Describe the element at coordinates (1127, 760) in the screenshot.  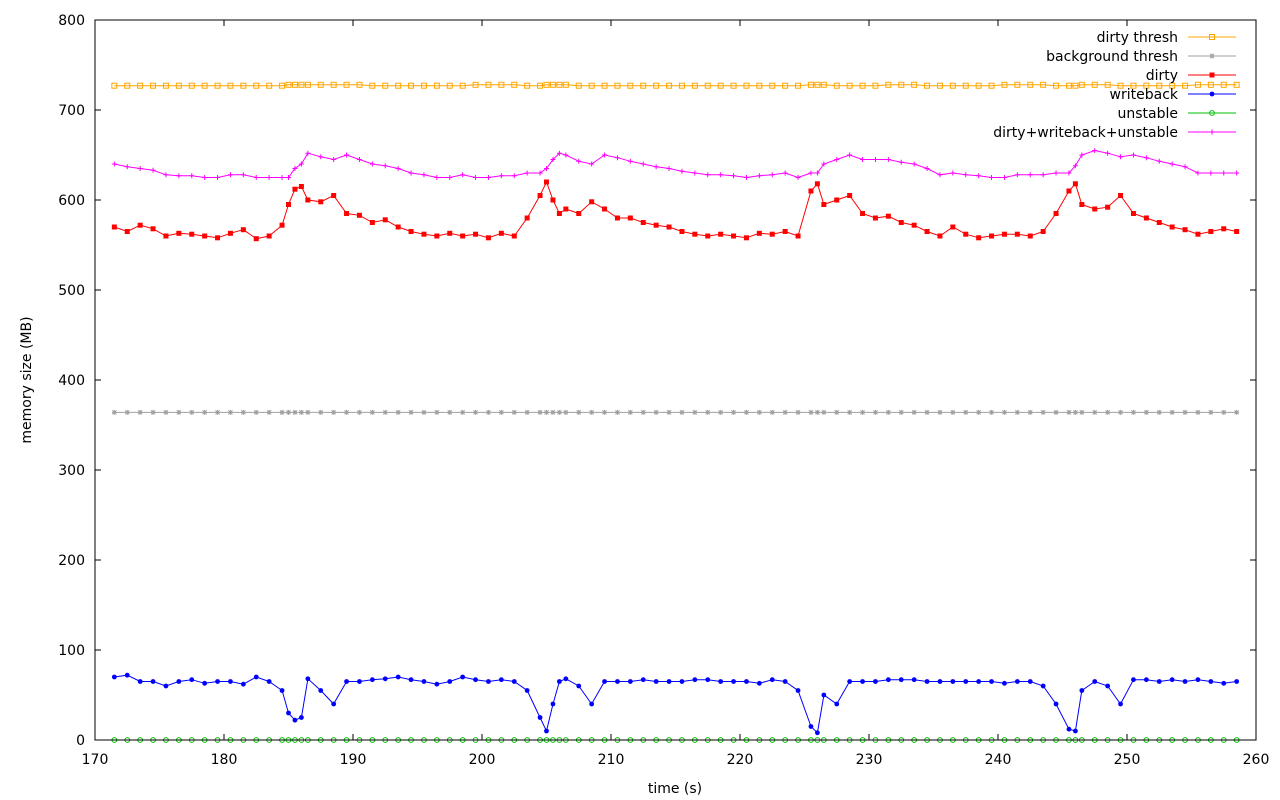
I see `x-tick-label: 250` at that location.